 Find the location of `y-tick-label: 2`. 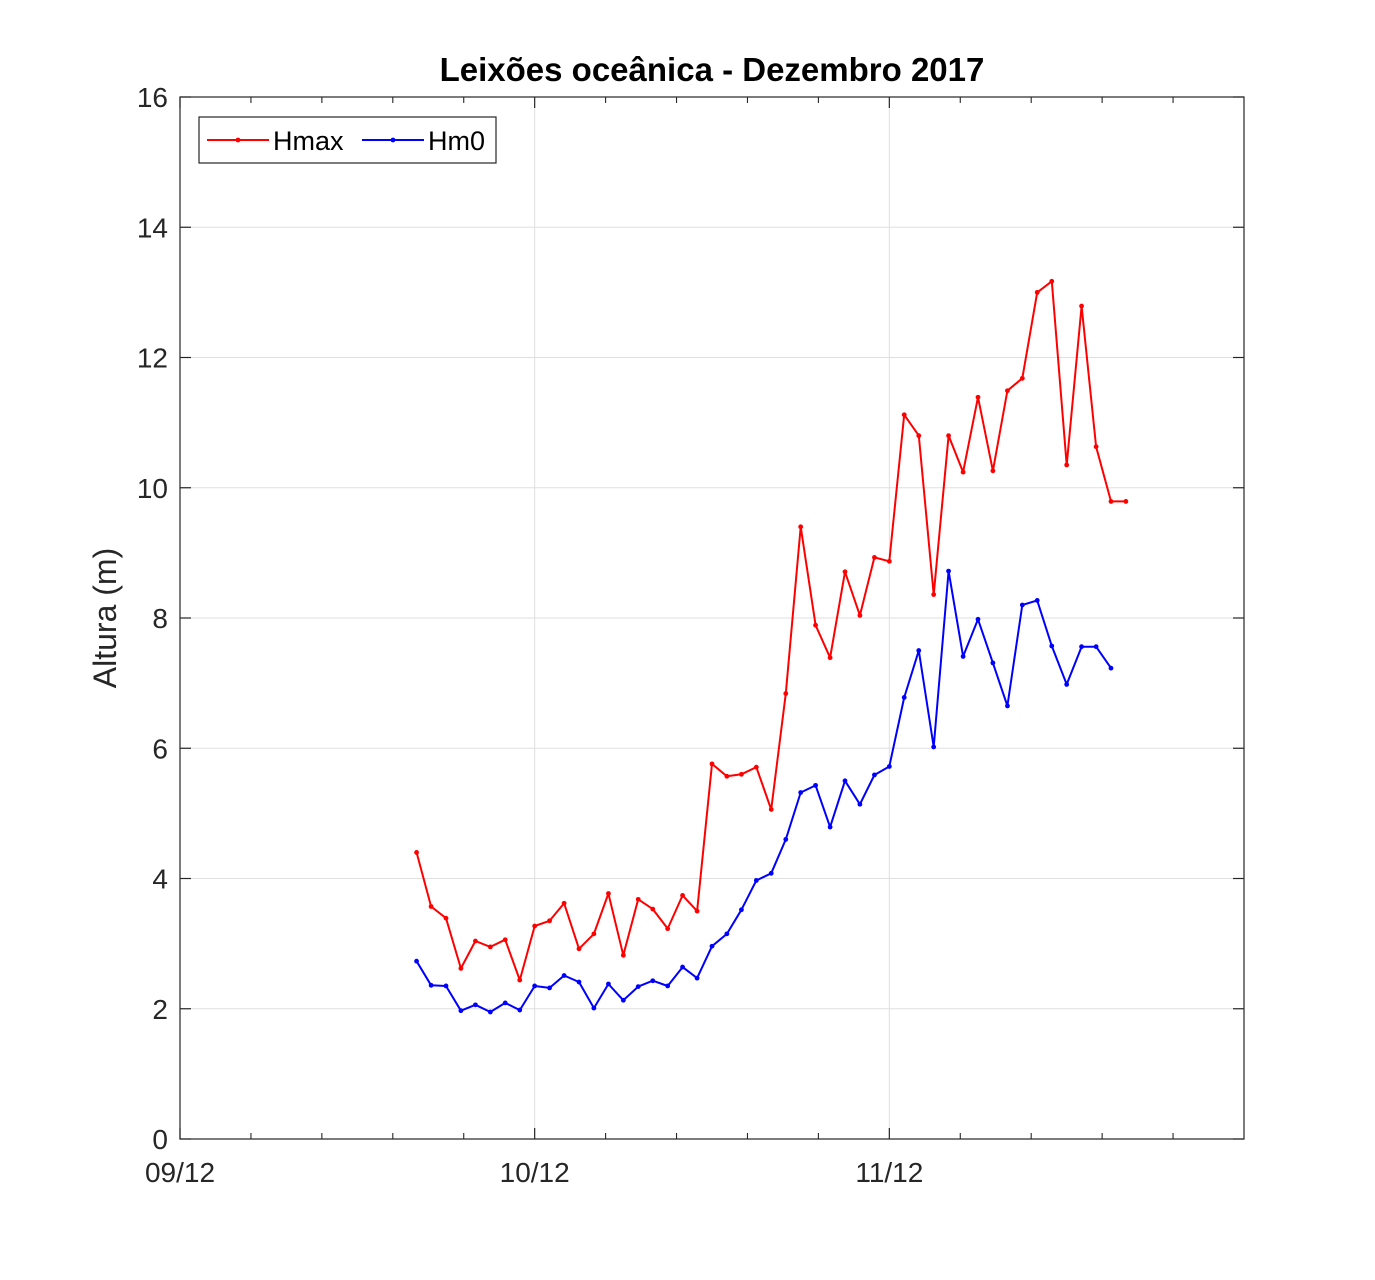

y-tick-label: 2 is located at coordinates (160, 1009).